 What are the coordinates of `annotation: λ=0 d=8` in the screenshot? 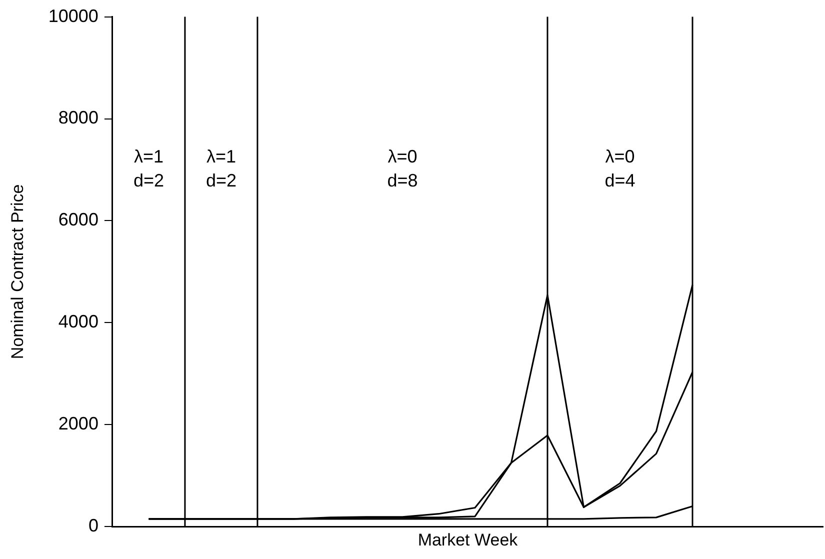 It's located at (402, 168).